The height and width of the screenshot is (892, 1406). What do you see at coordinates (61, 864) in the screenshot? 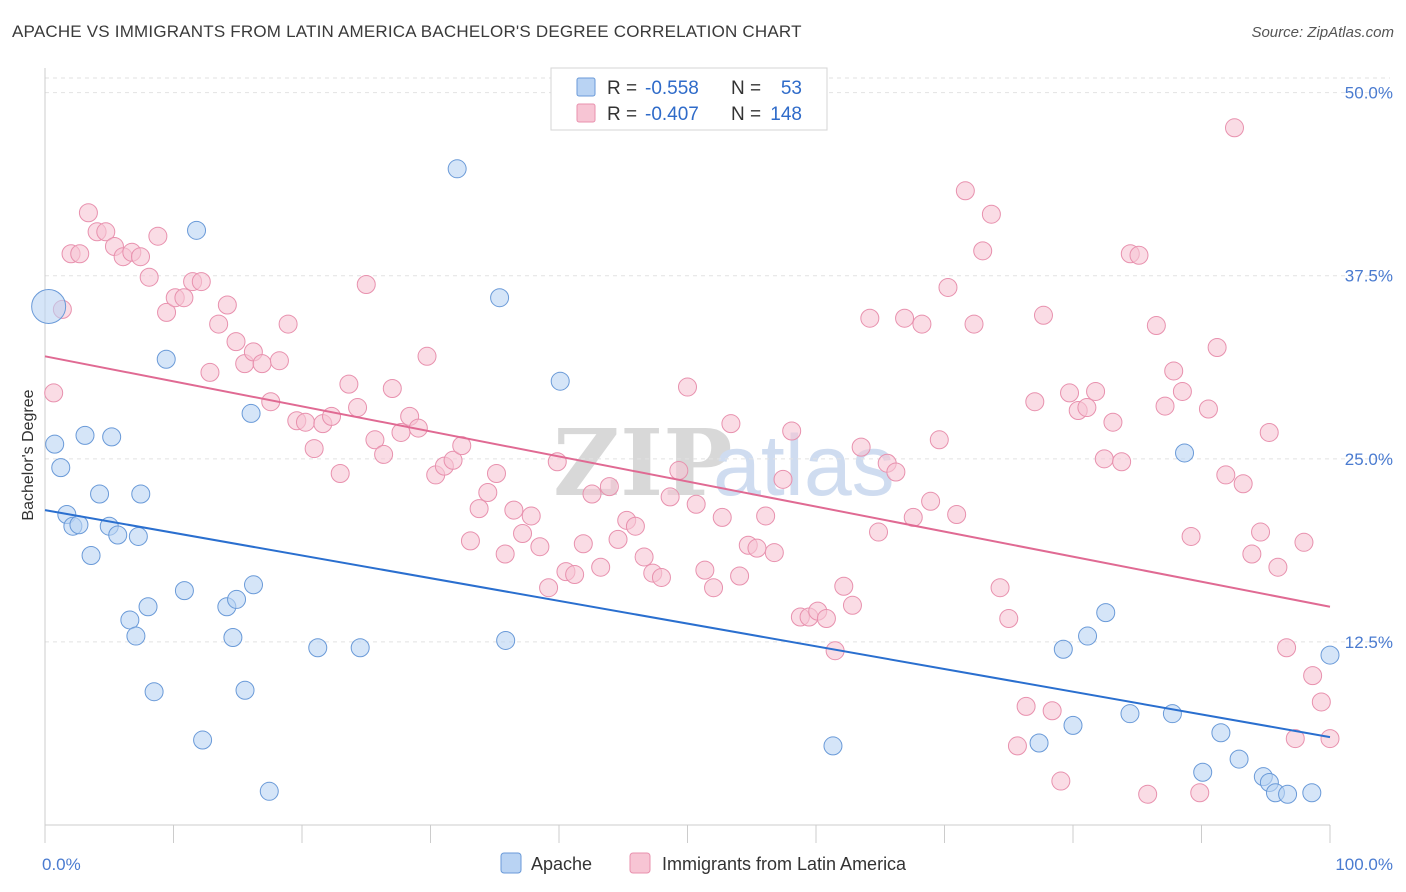
I see `x-tick-label-min: 0.0%` at bounding box center [61, 864].